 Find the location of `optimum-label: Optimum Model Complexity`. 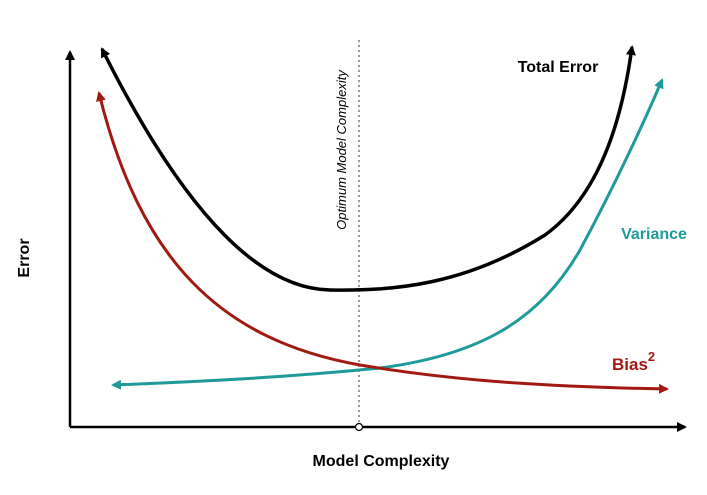

optimum-label: Optimum Model Complexity is located at coordinates (341, 149).